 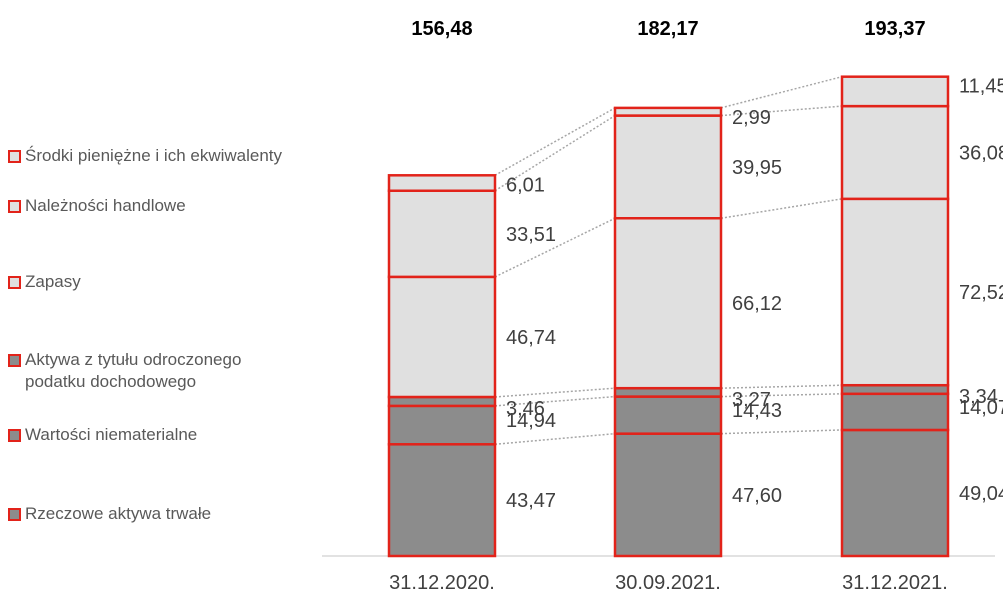 What do you see at coordinates (757, 168) in the screenshot?
I see `data-label-receivables: 39,95` at bounding box center [757, 168].